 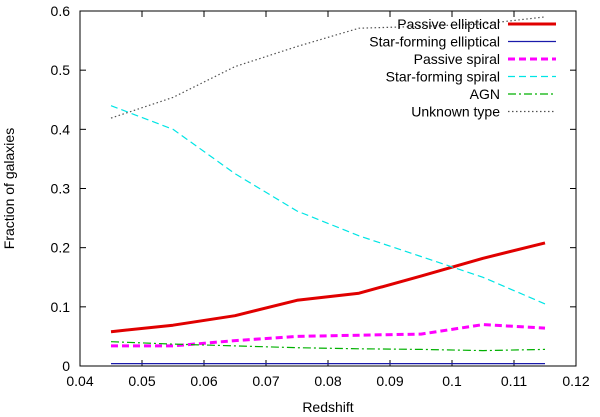 I want to click on x-tick-label: 0.12, so click(x=575, y=381).